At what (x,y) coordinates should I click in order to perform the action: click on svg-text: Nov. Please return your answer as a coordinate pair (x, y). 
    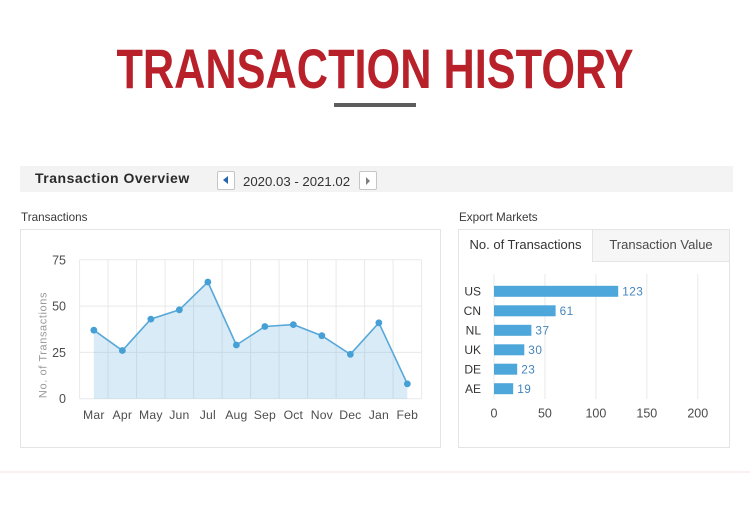
    Looking at the image, I should click on (322, 415).